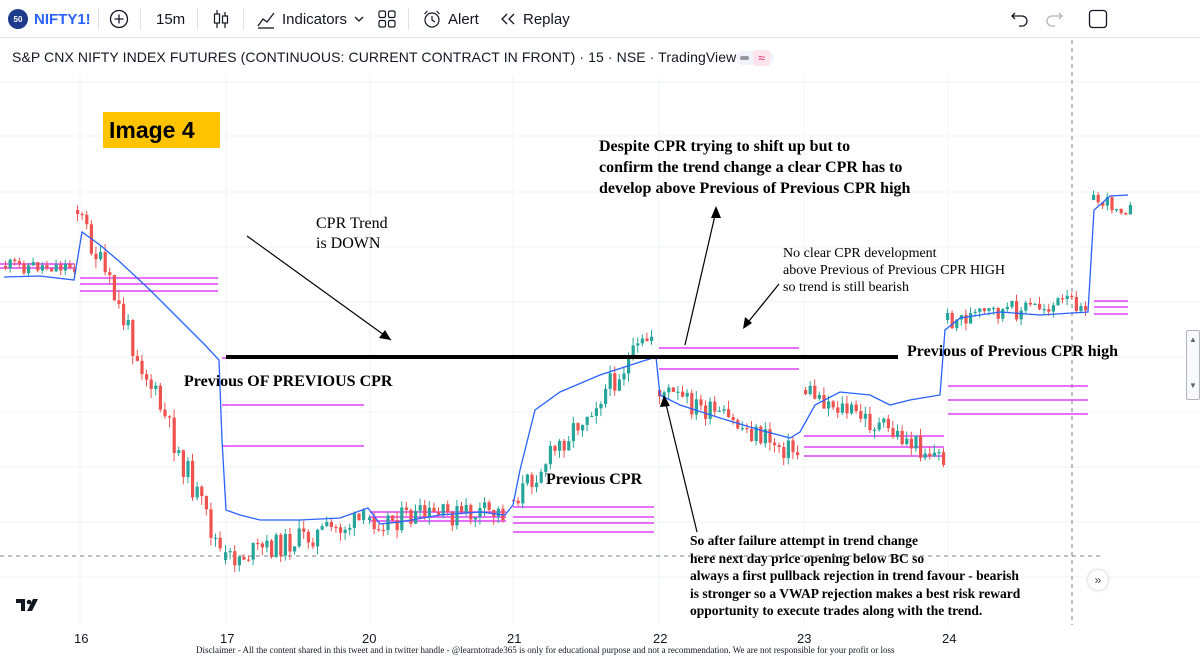 The image size is (1200, 656). I want to click on alert-button: Alert, so click(450, 19).